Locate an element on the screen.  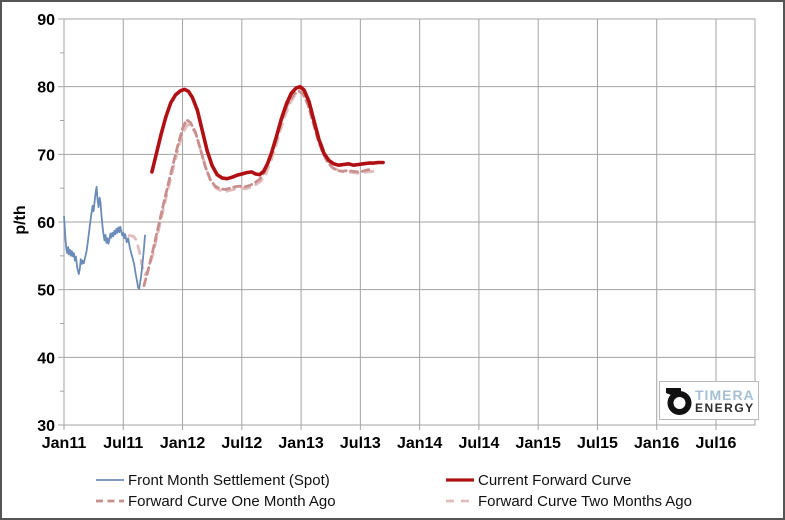
legend-label-one-month-ago: Forward Curve One Month Ago is located at coordinates (232, 501).